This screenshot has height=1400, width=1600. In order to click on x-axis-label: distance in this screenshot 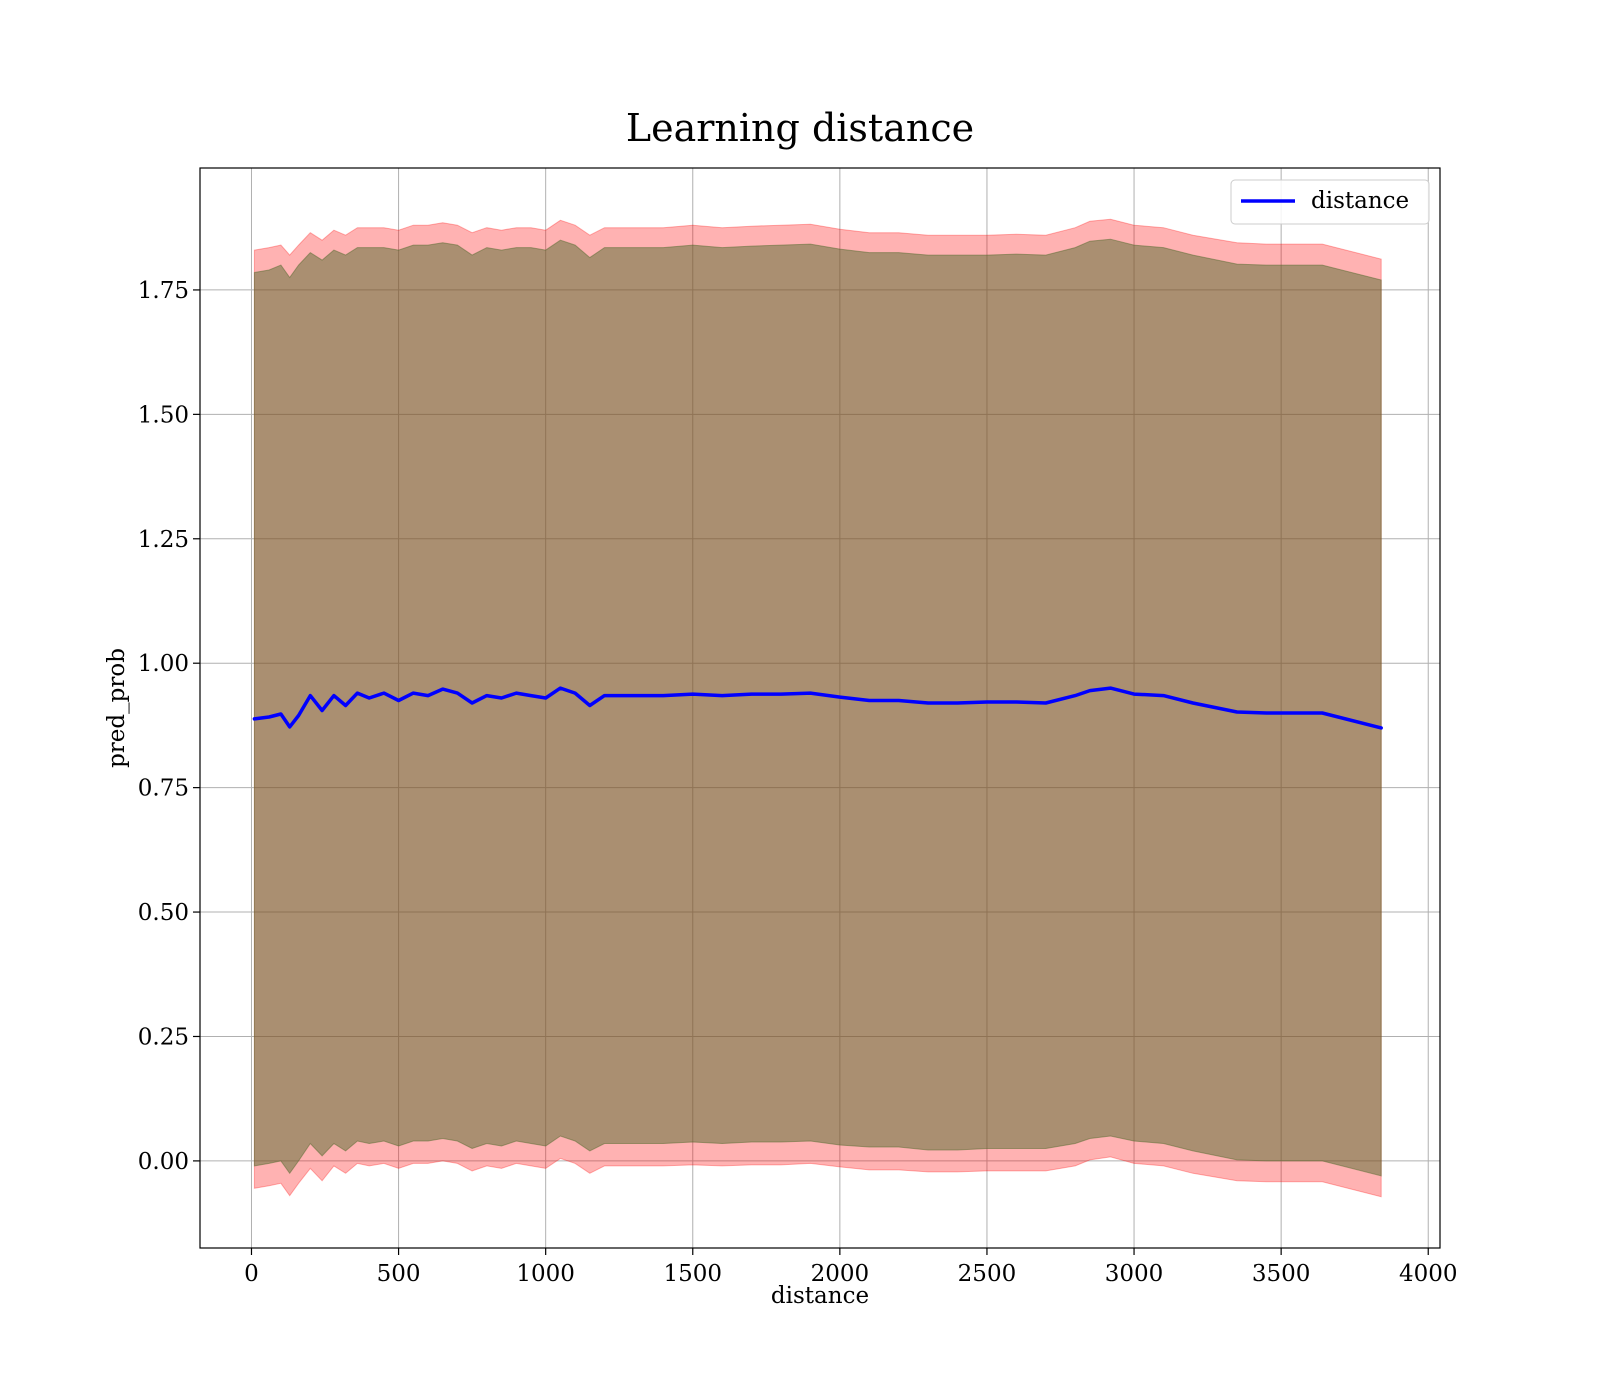, I will do `click(820, 1296)`.